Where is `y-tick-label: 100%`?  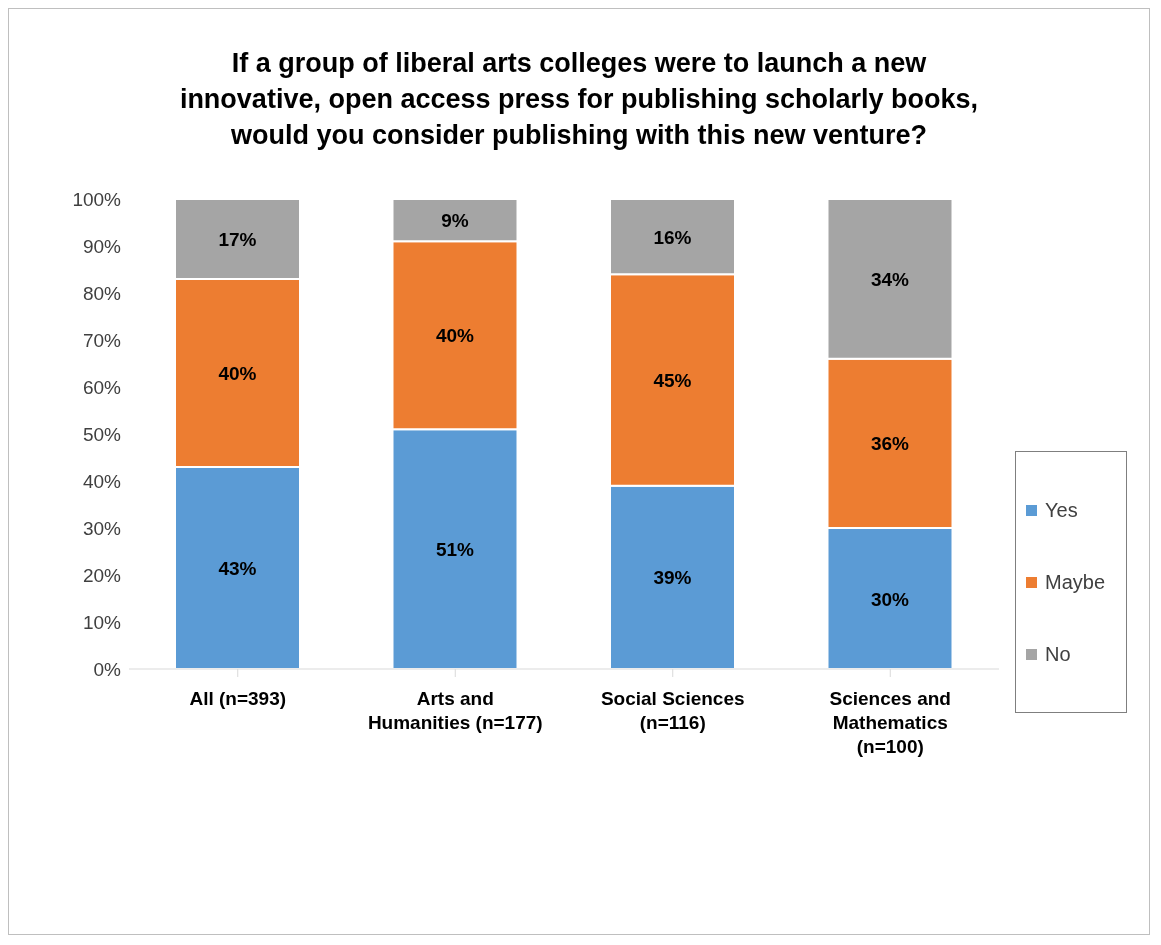
y-tick-label: 100% is located at coordinates (97, 199).